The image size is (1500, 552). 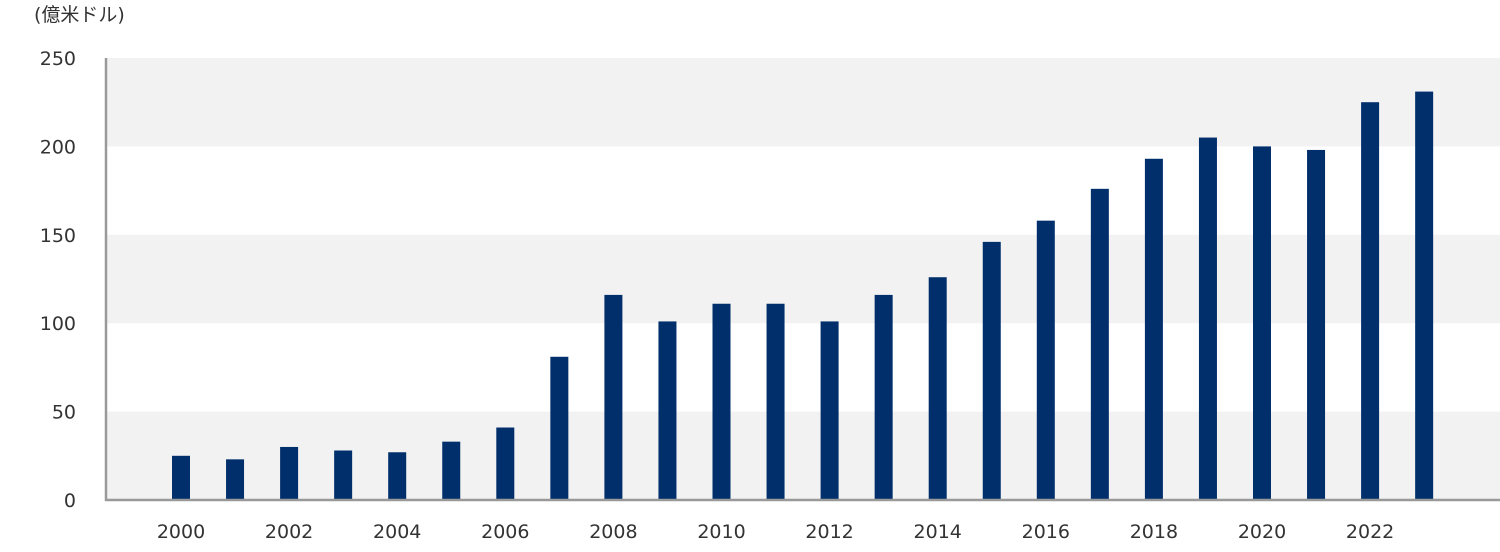 I want to click on bar-2008, so click(x=613, y=397).